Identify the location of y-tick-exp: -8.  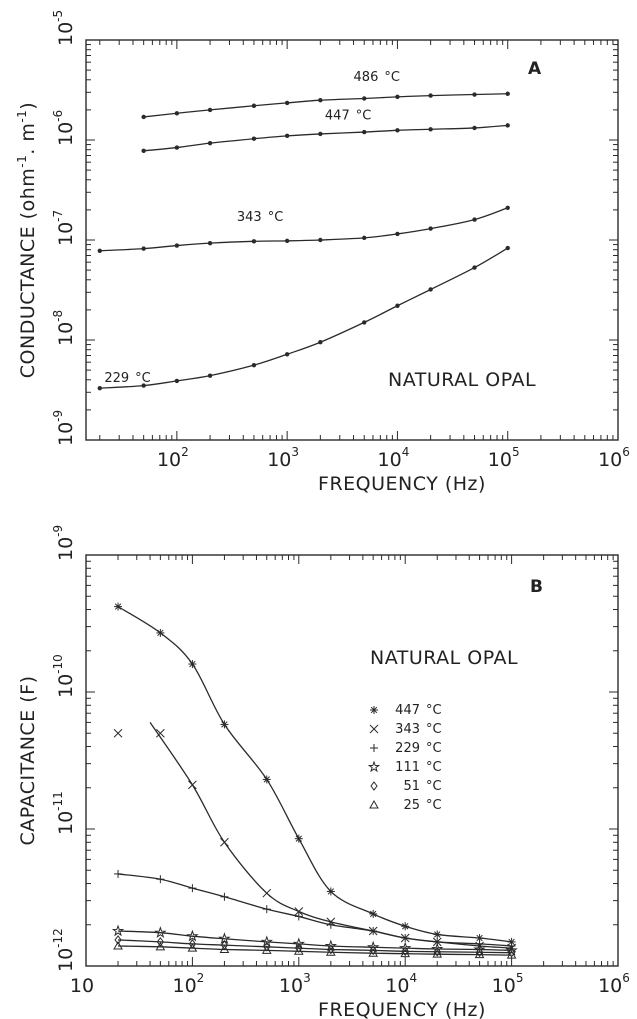
(58, 316).